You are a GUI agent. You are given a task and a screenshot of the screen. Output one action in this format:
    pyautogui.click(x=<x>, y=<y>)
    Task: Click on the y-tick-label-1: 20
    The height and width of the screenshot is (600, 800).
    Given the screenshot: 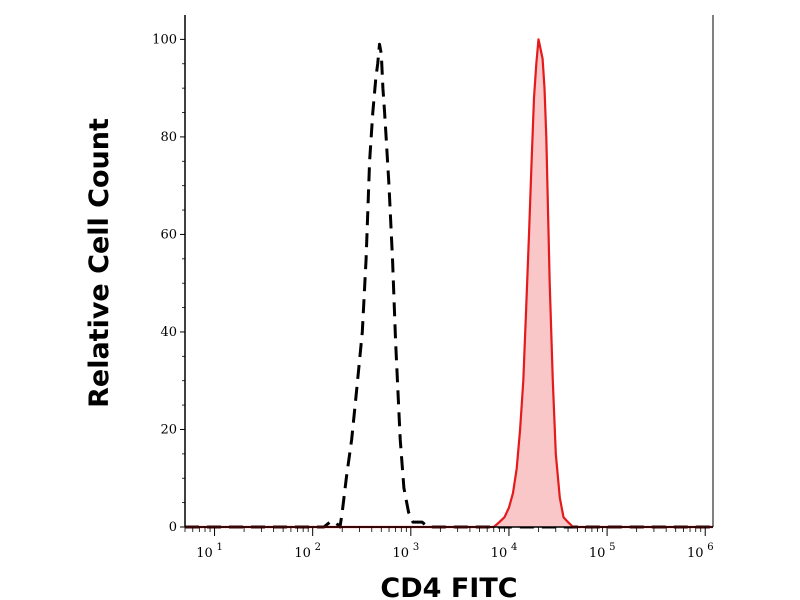 What is the action you would take?
    pyautogui.click(x=168, y=429)
    